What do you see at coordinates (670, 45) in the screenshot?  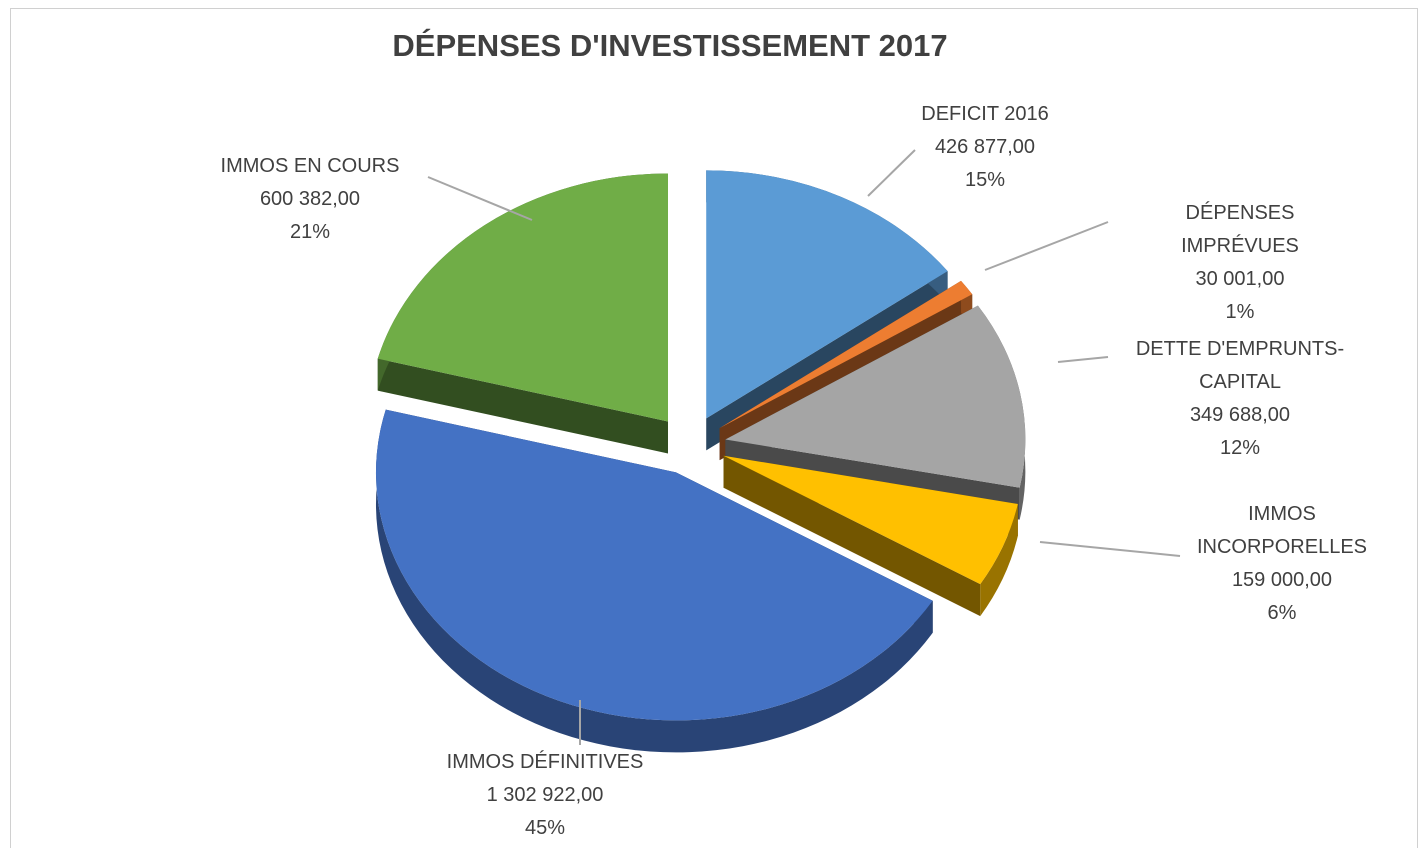 I see `chart-title: DÉPENSES D'INVESTISSEMENT 2017` at bounding box center [670, 45].